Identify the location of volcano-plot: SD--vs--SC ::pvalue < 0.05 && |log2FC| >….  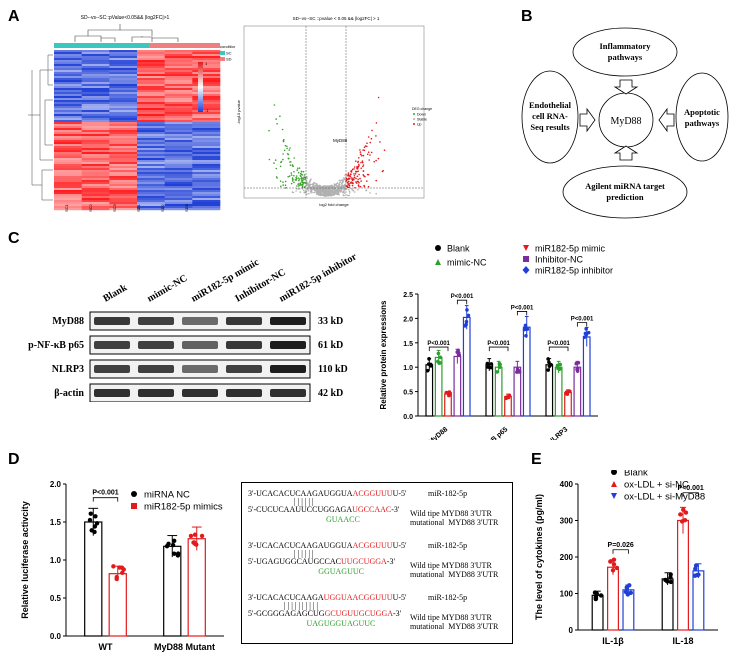
(334, 111).